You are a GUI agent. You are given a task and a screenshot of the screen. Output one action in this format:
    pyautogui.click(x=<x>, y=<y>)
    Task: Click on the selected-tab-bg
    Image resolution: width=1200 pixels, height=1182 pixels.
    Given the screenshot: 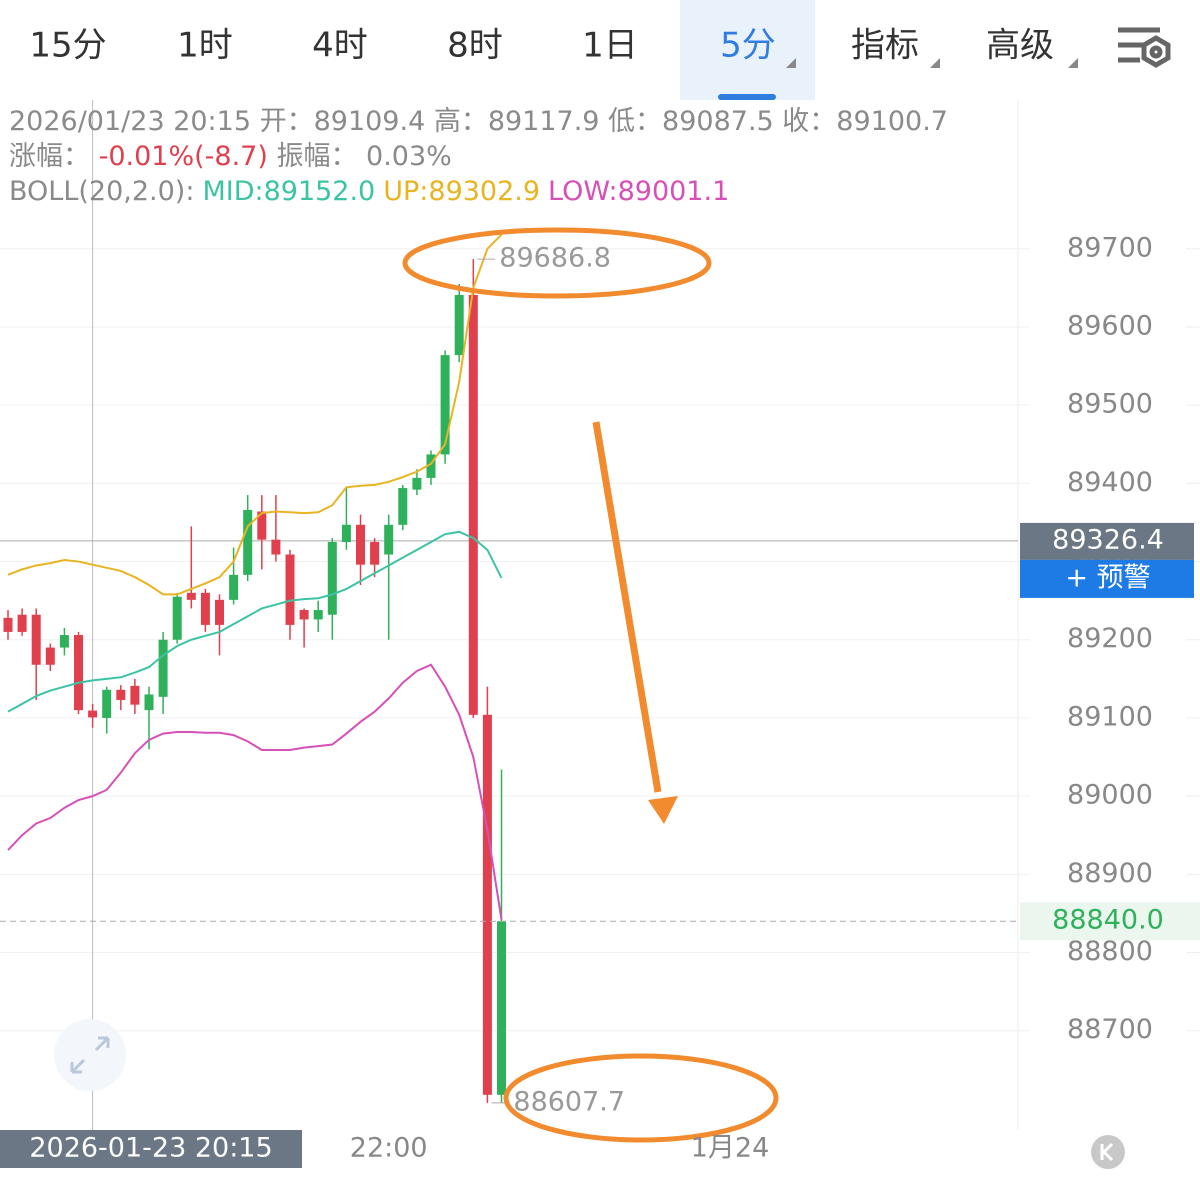 What is the action you would take?
    pyautogui.click(x=747, y=50)
    